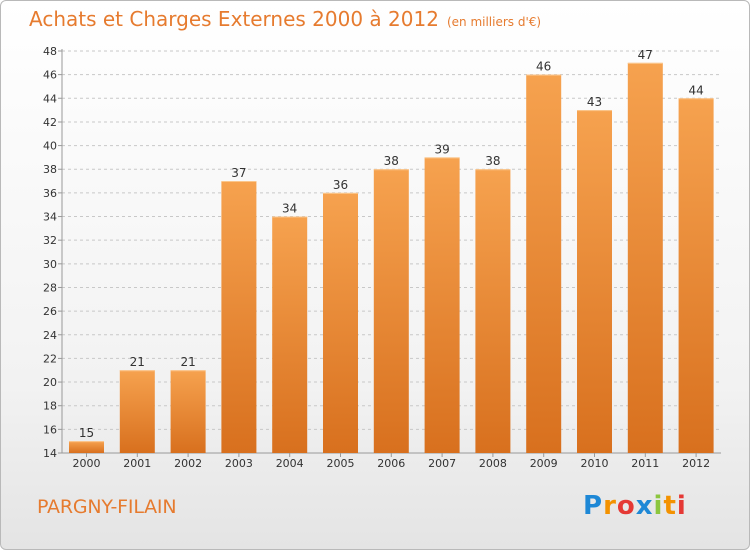 The width and height of the screenshot is (750, 550). What do you see at coordinates (594, 102) in the screenshot?
I see `bar-value-label: 43` at bounding box center [594, 102].